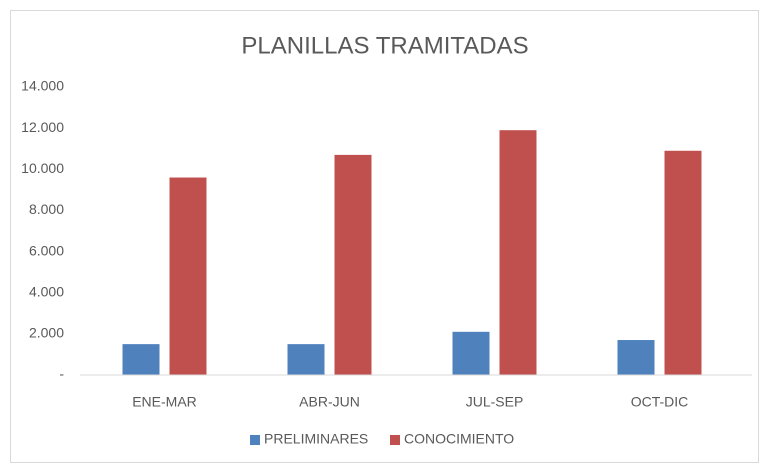  What do you see at coordinates (46, 291) in the screenshot?
I see `y-tick-label: 4.000` at bounding box center [46, 291].